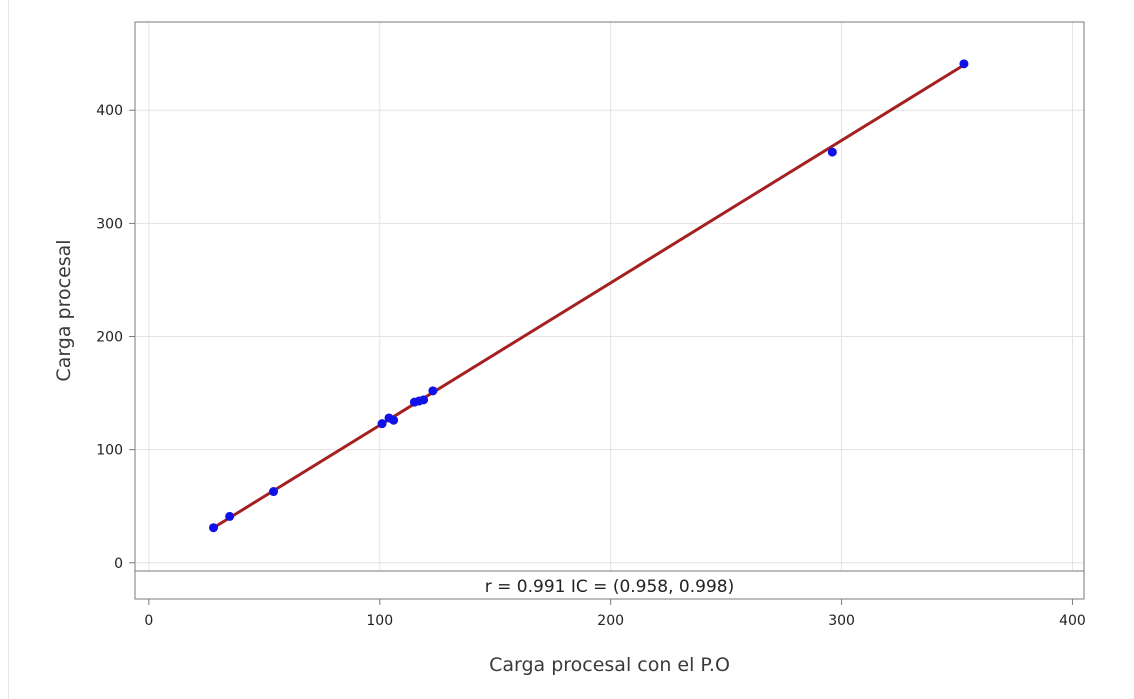 This screenshot has width=1134, height=699. What do you see at coordinates (609, 665) in the screenshot?
I see `x-axis-title: Carga procesal con el P.O` at bounding box center [609, 665].